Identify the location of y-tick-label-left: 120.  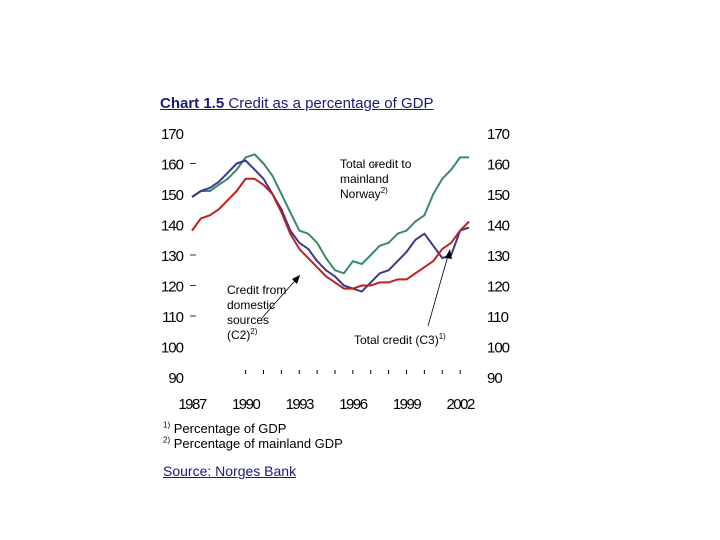
(172, 287).